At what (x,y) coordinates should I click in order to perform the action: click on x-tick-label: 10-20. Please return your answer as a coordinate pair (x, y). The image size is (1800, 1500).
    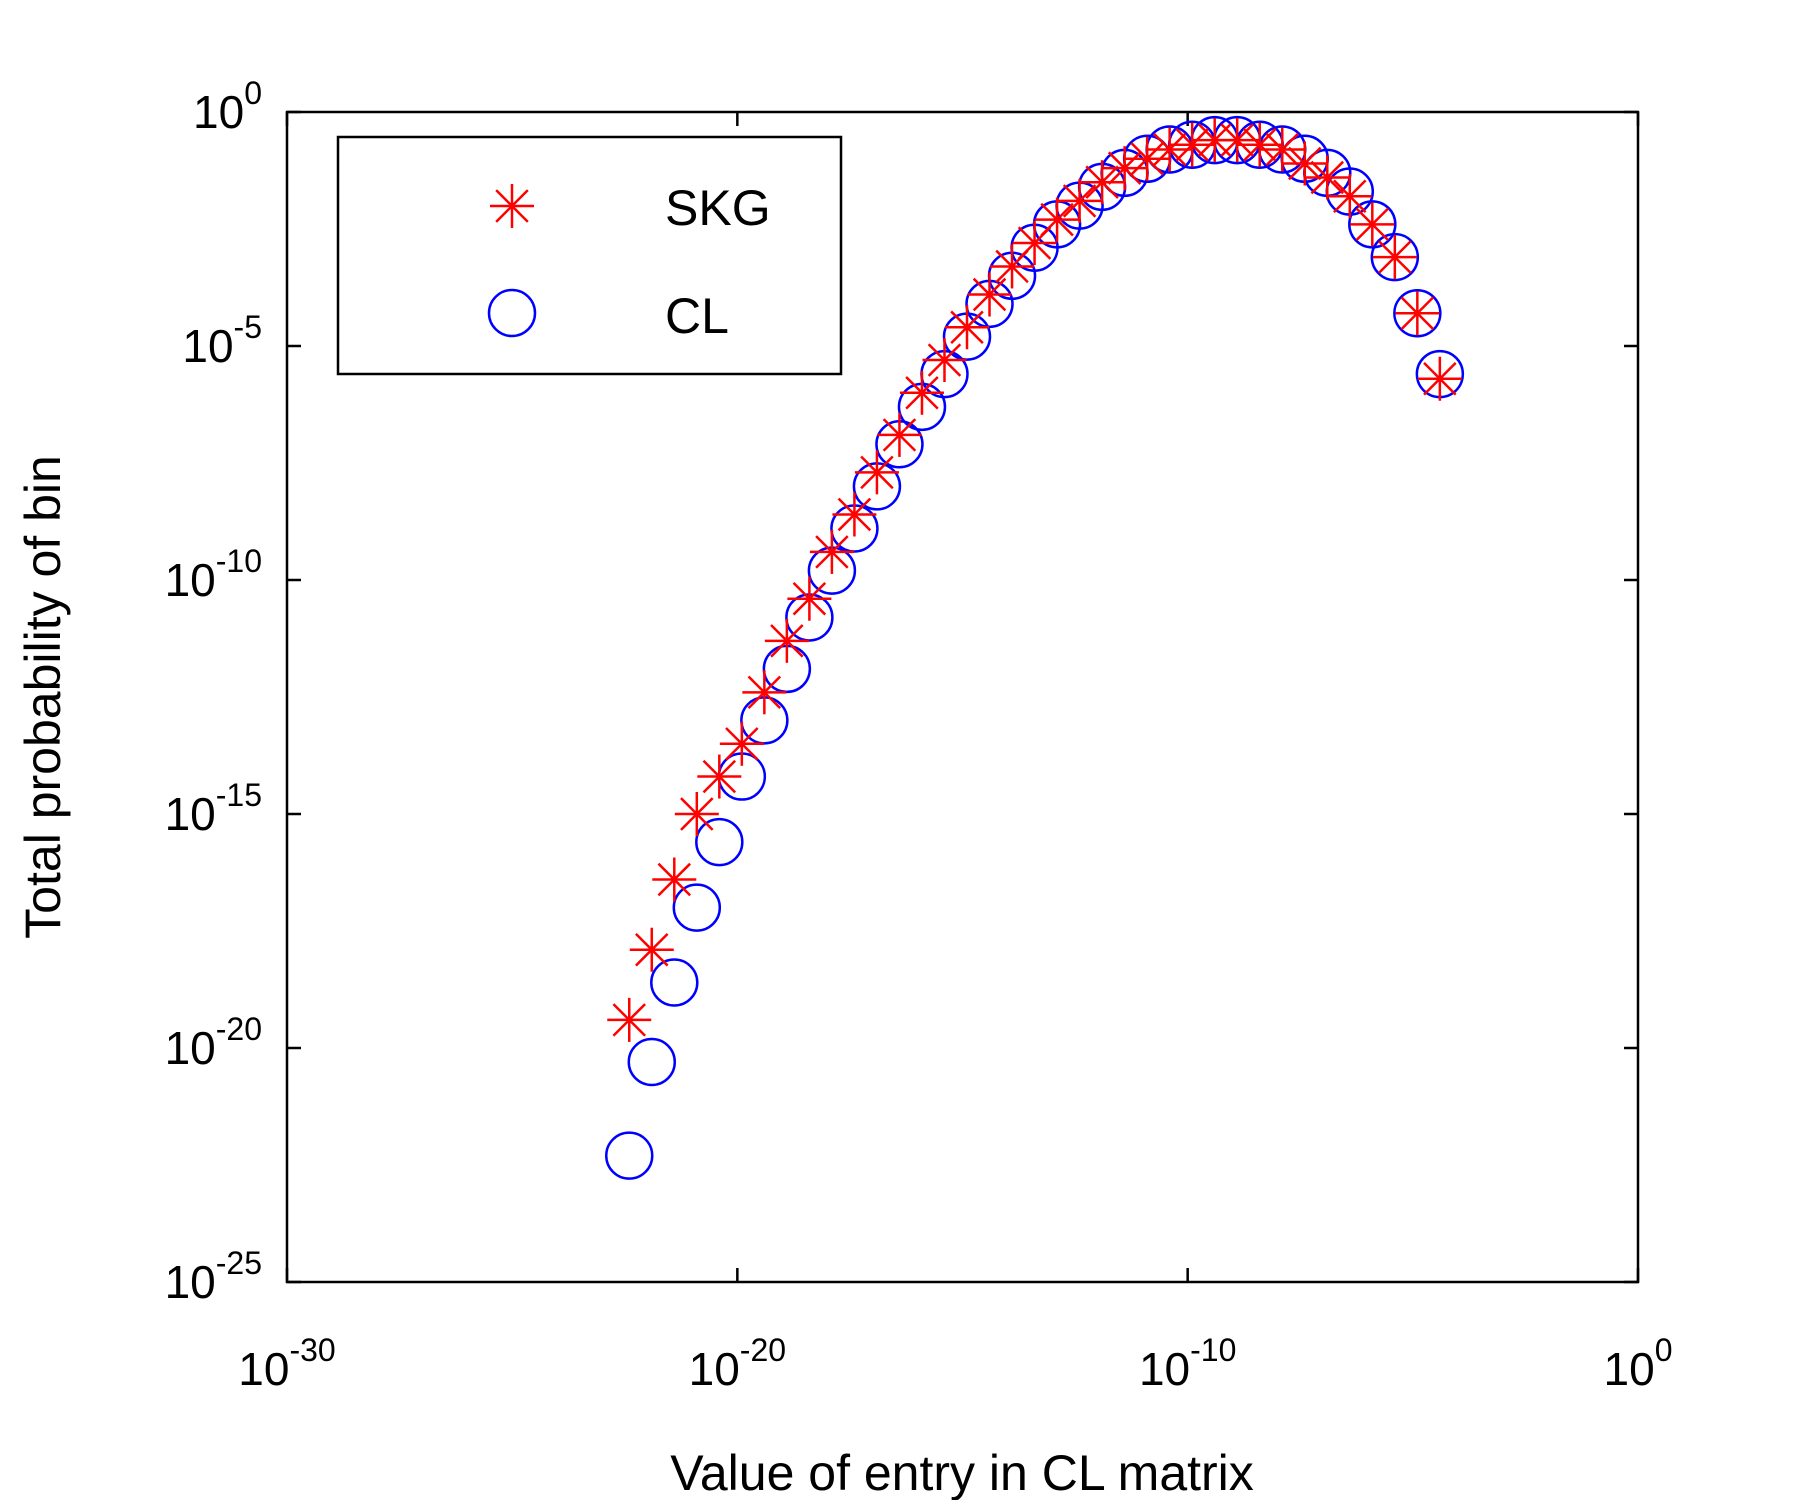
    Looking at the image, I should click on (737, 1363).